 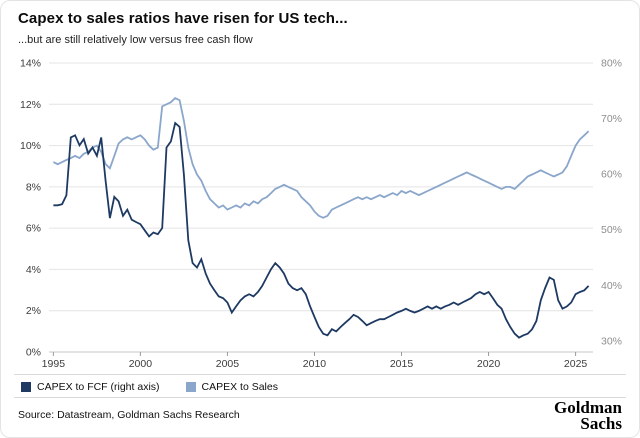 I want to click on goldman-sachs-logo: Goldman Sachs, so click(x=587, y=415).